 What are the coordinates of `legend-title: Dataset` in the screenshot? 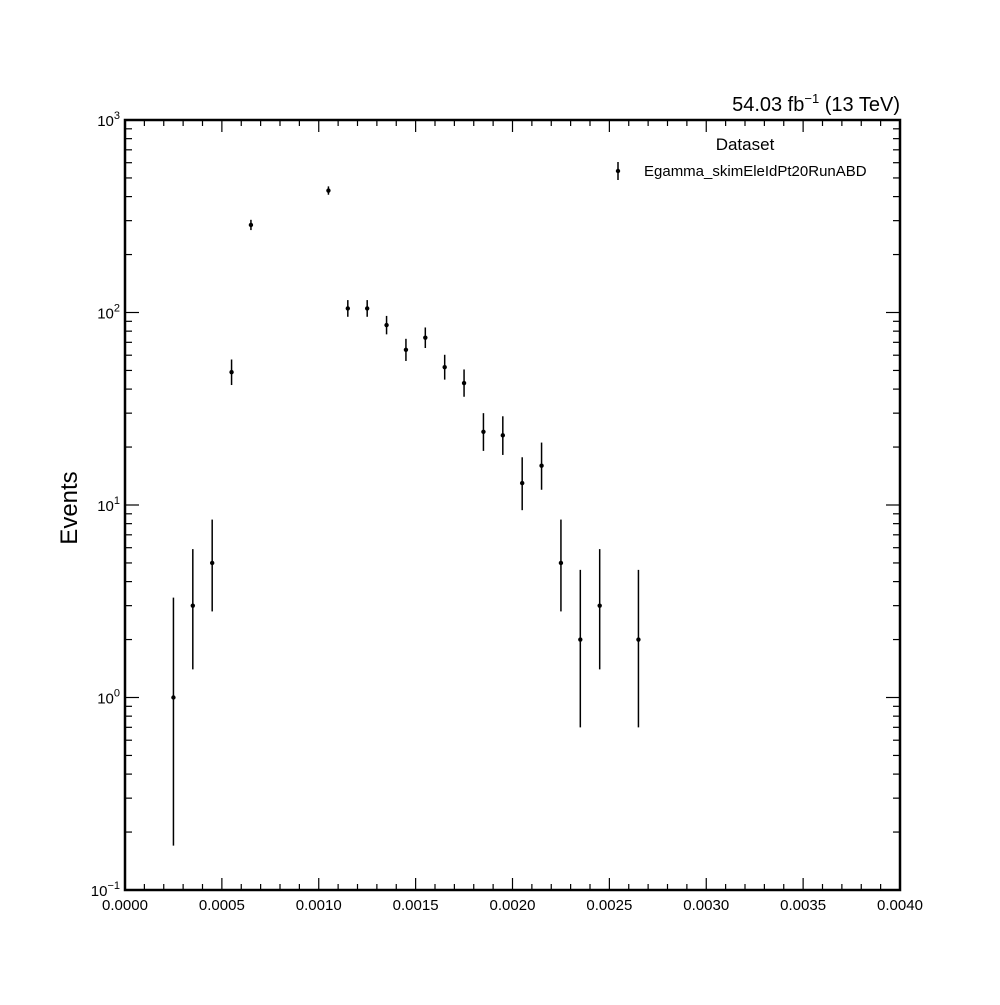 It's located at (745, 144).